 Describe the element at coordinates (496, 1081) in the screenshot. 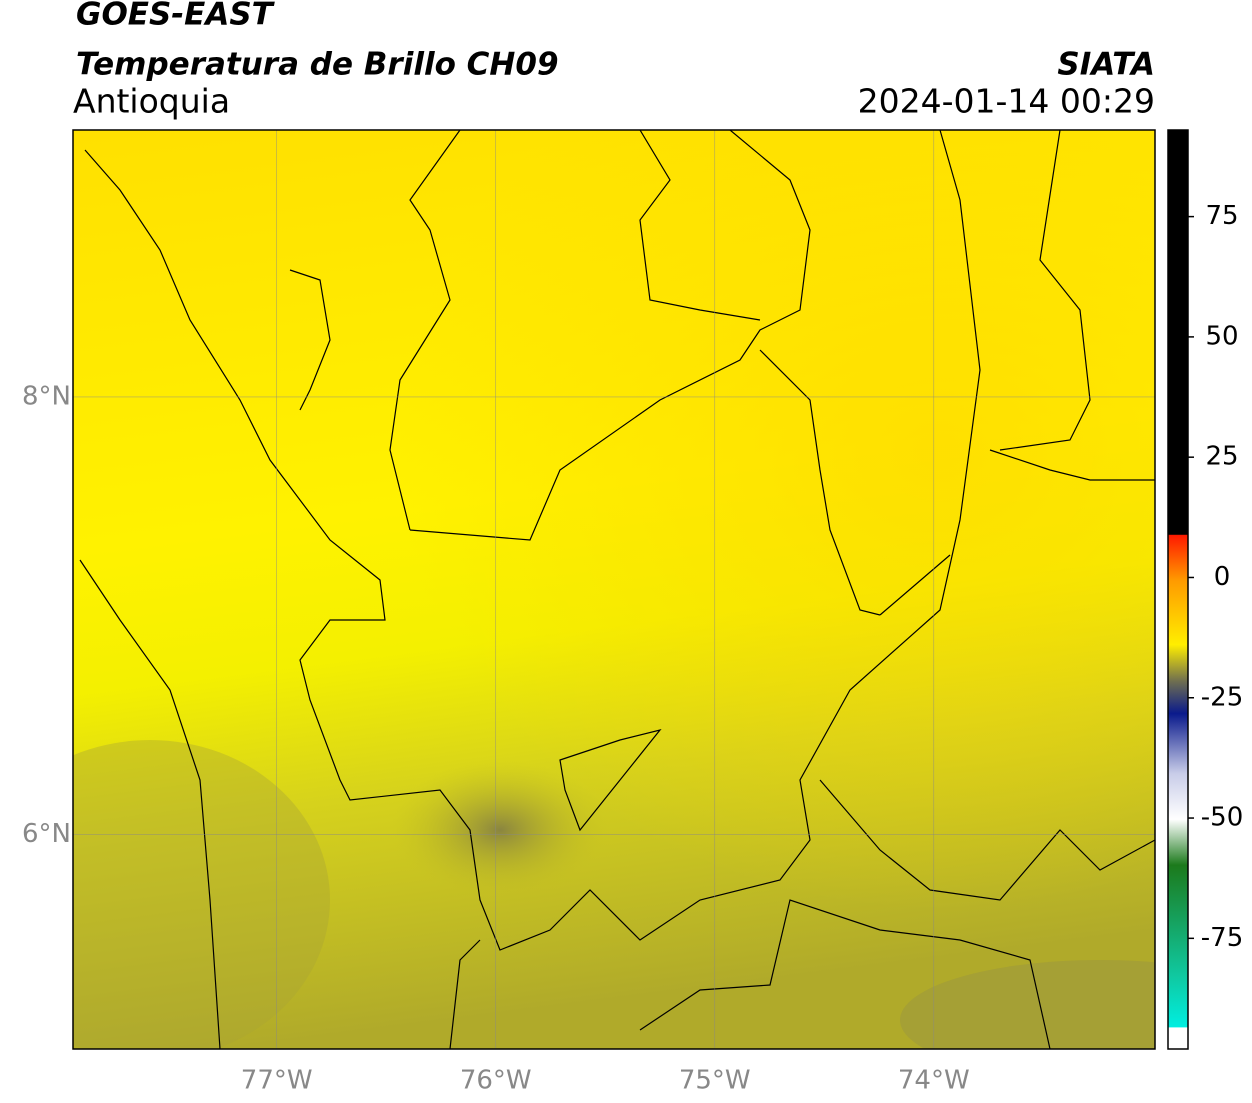

I see `x-tick-label: 76°W` at that location.